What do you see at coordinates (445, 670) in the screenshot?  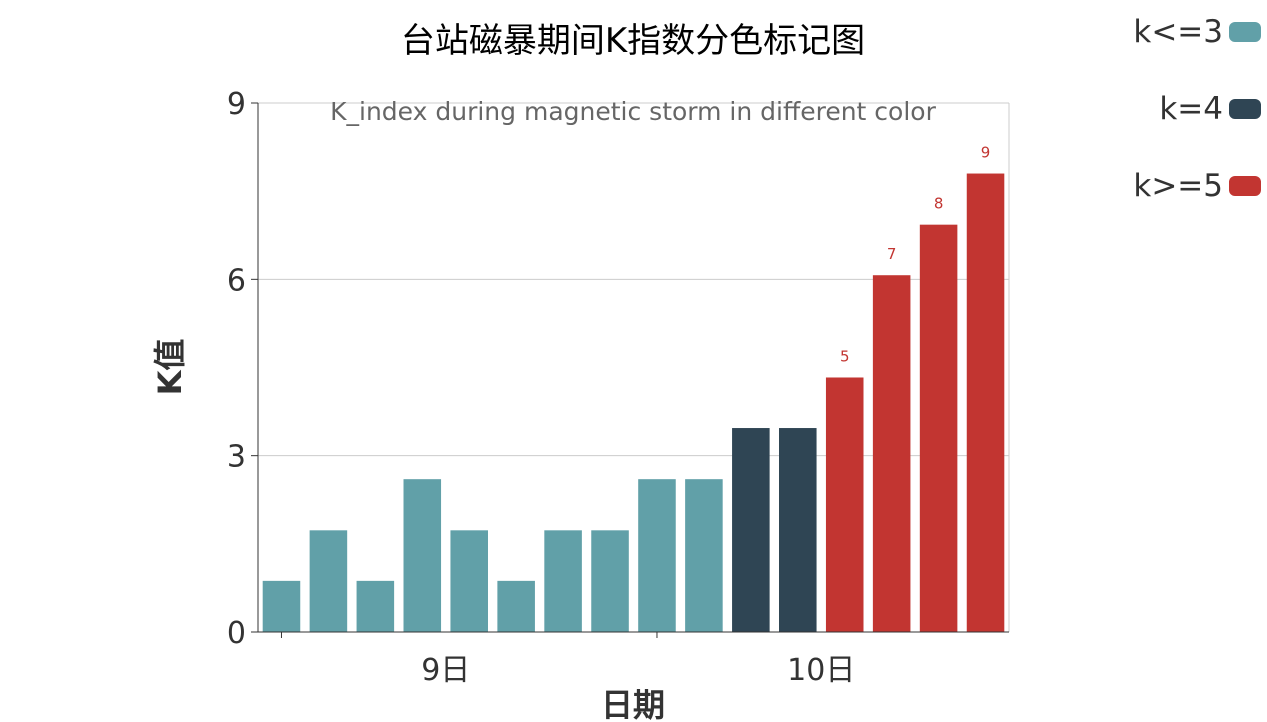 I see `x-tick-label: 9日` at bounding box center [445, 670].